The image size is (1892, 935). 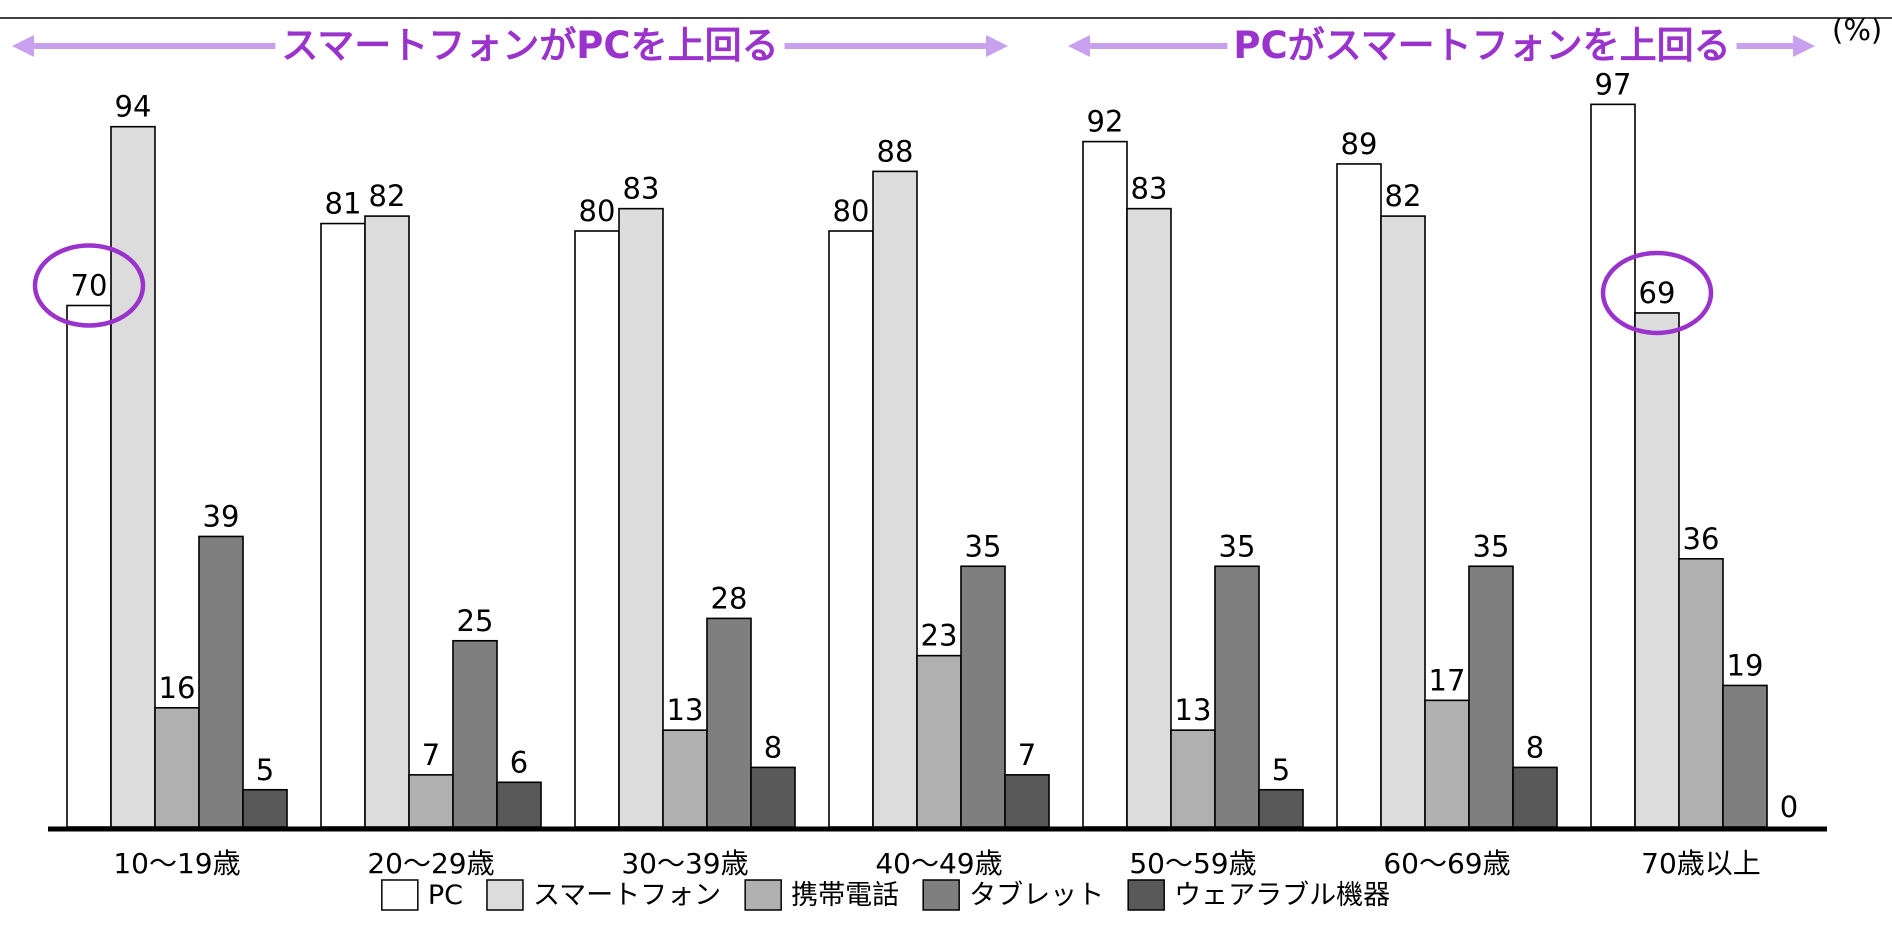 I want to click on header-left-arrow-left, so click(x=144, y=46).